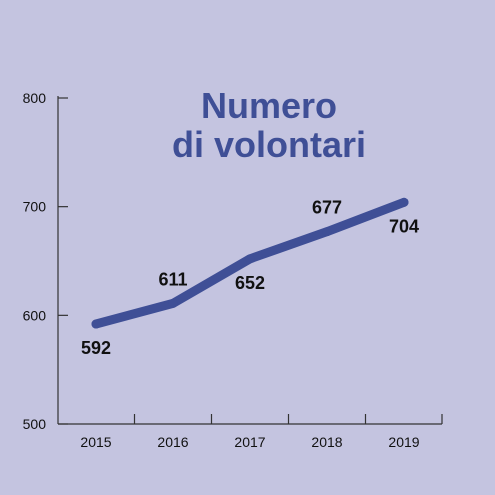 The width and height of the screenshot is (495, 495). Describe the element at coordinates (96, 324) in the screenshot. I see `data-point-2015` at that location.